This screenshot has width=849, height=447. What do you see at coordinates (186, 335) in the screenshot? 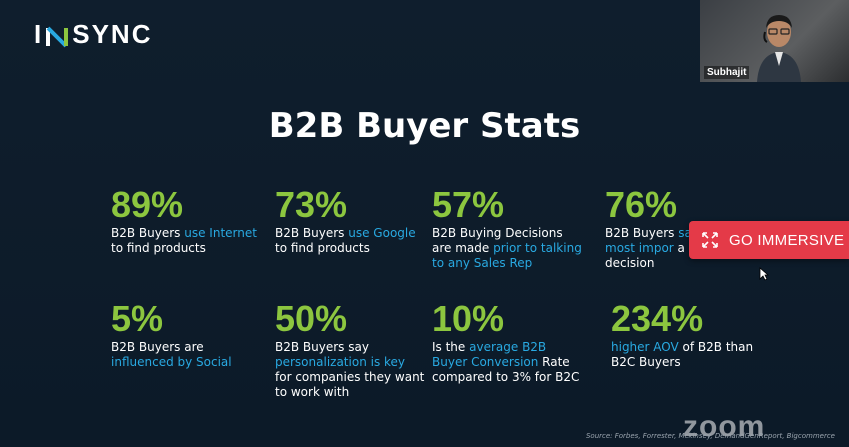
I see `stat-card: 5% B2B Buyers are influenced by Social` at bounding box center [186, 335].